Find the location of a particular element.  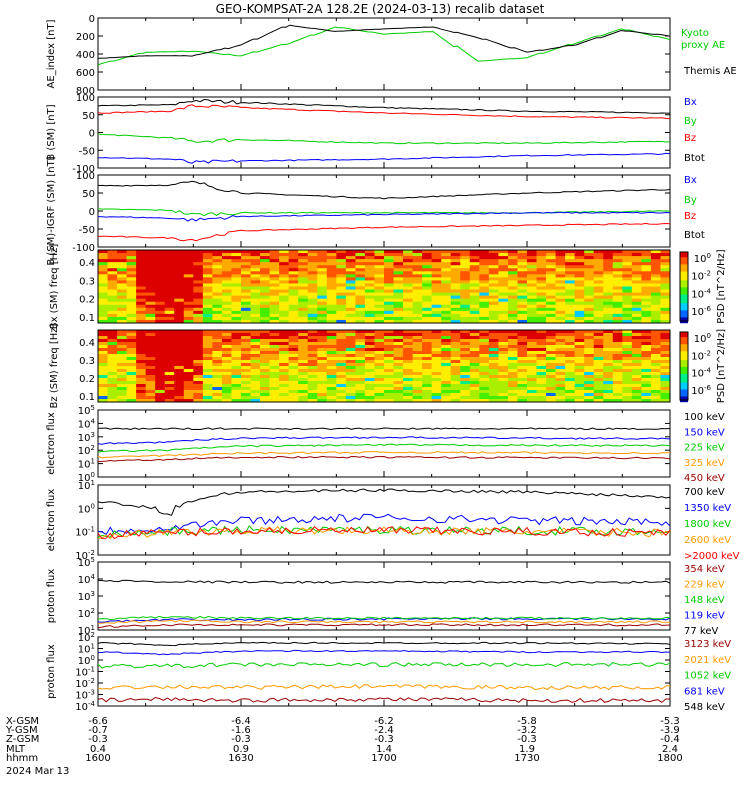

legend-label: Kyoto is located at coordinates (695, 33).